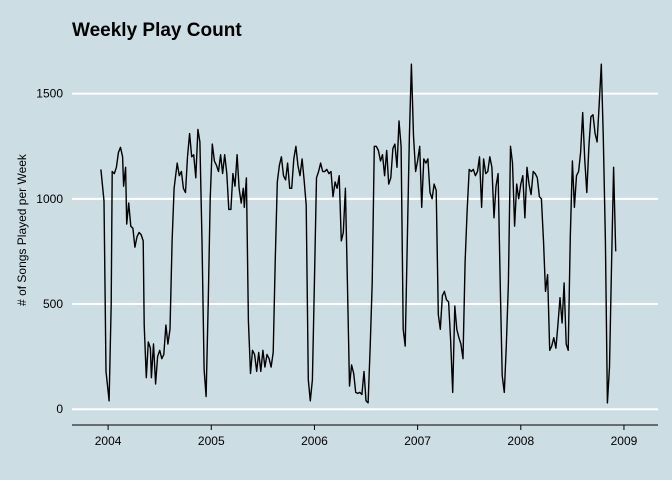 This screenshot has height=480, width=672. I want to click on y-tick-label: 500, so click(53, 304).